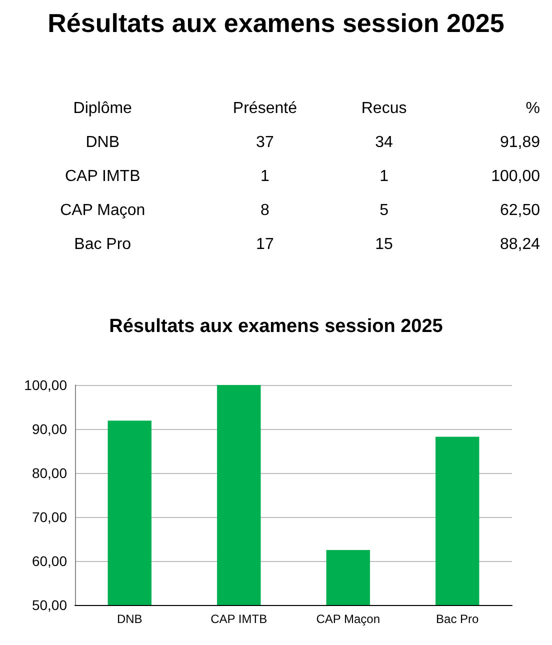 The image size is (552, 645). I want to click on y-tick-label: 70,00, so click(50, 517).